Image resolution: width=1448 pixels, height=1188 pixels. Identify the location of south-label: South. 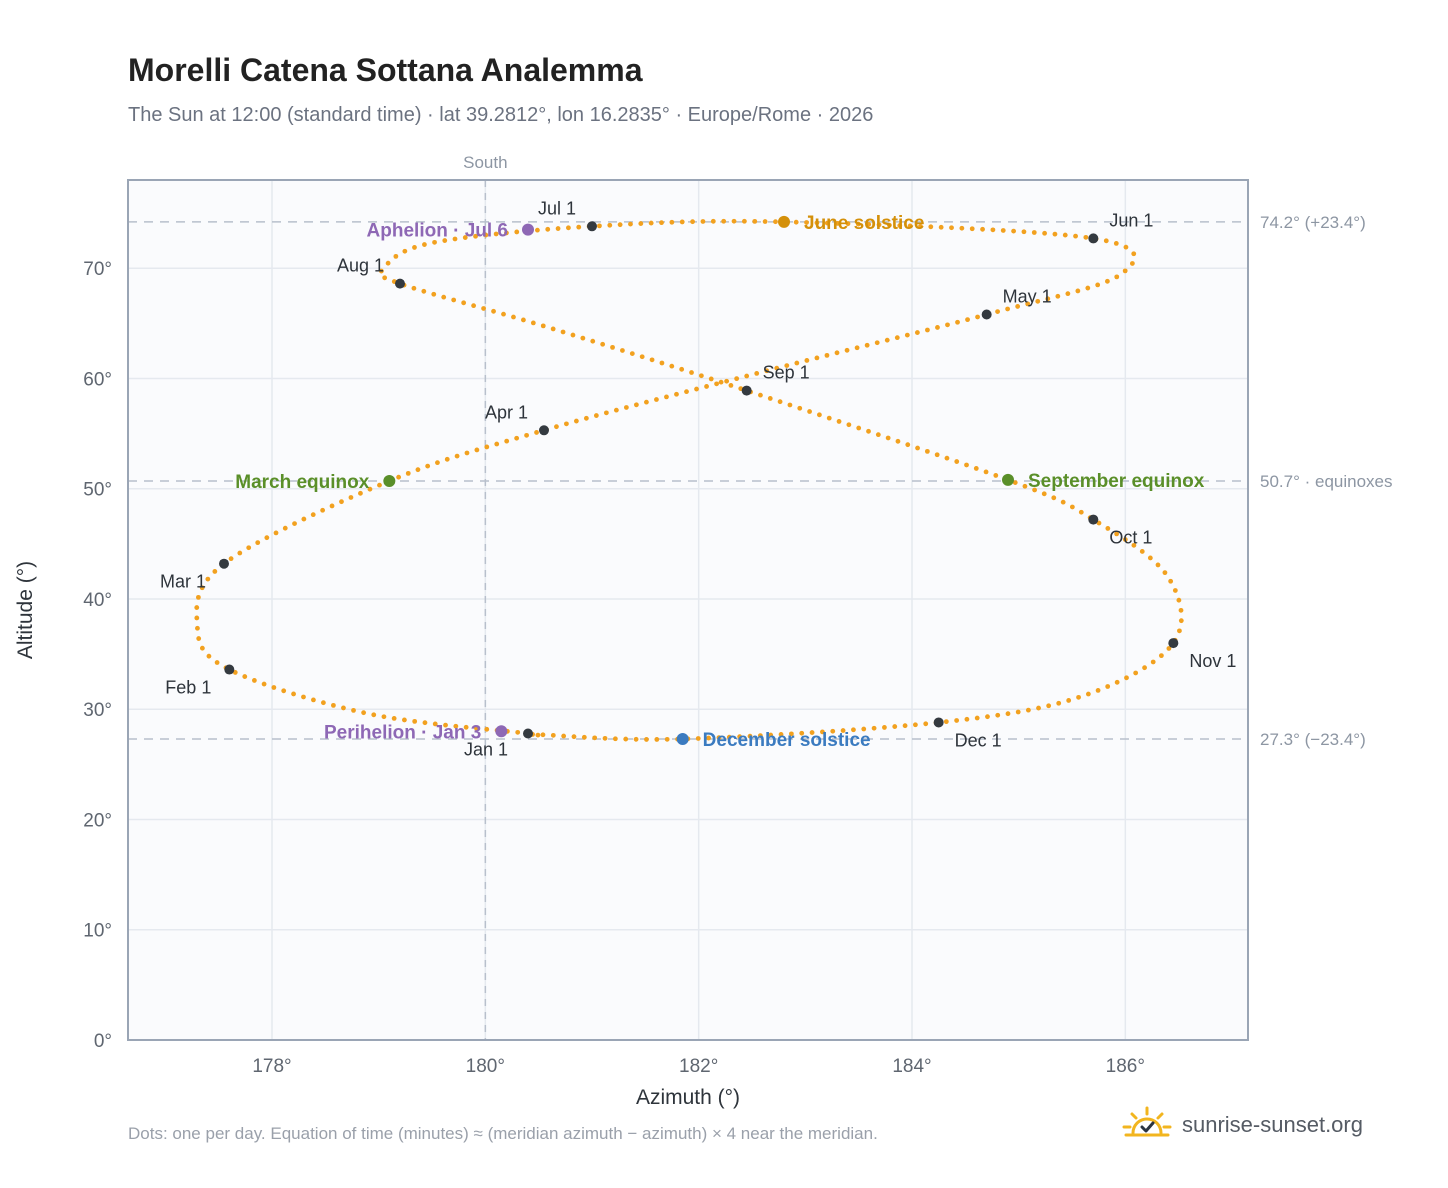
(485, 162).